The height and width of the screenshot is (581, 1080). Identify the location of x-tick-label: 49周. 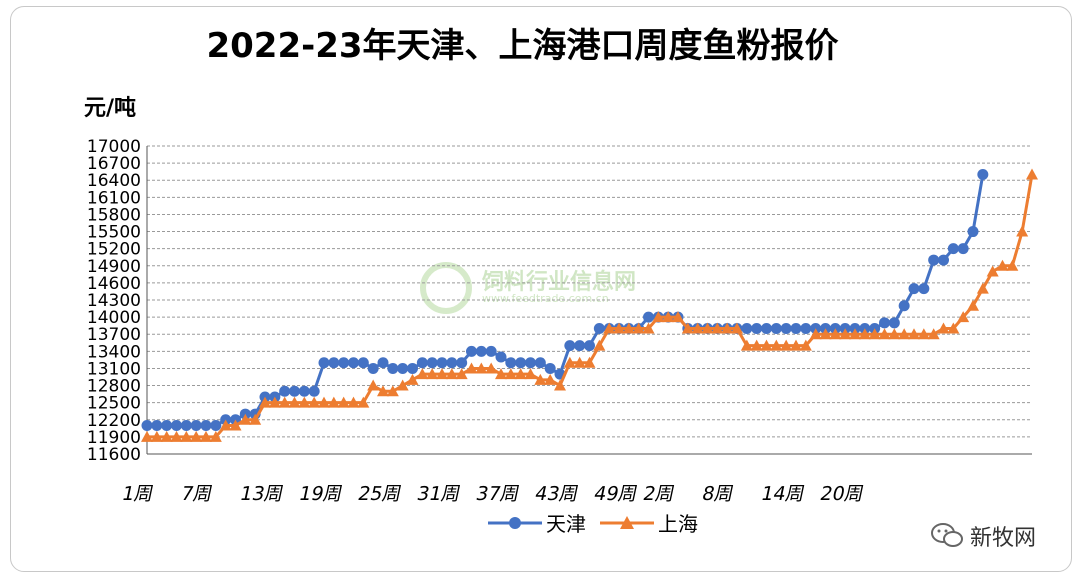
(616, 493).